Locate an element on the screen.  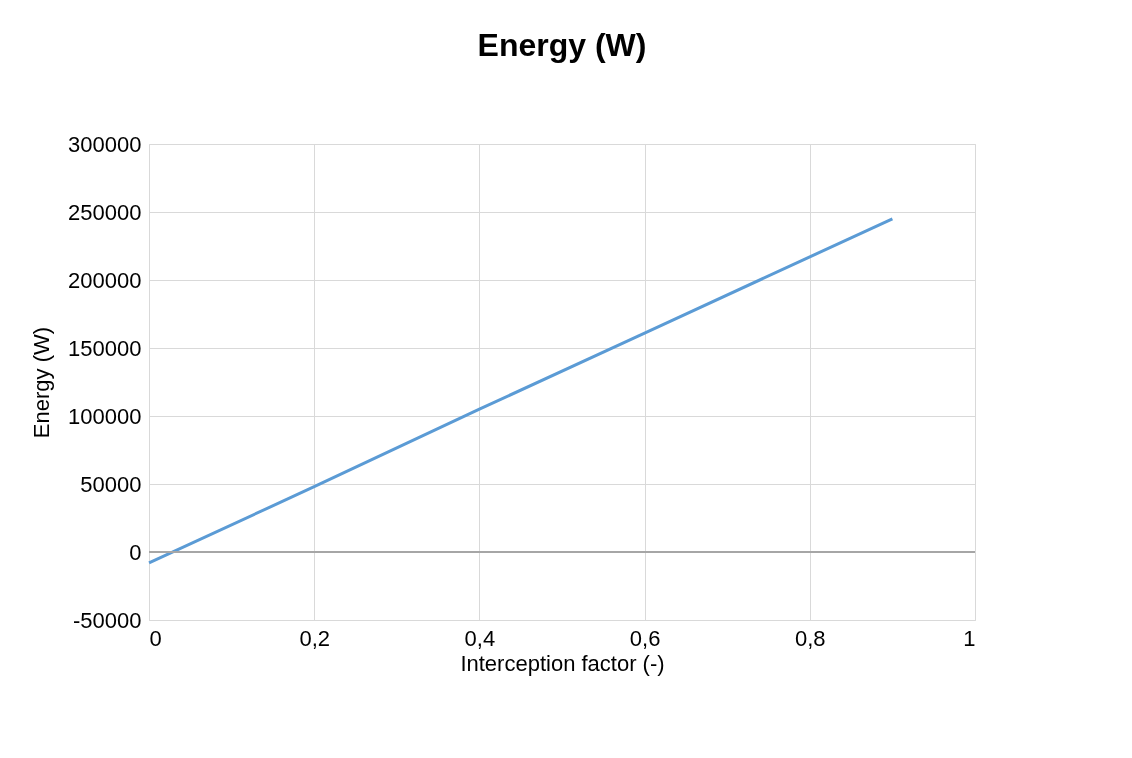
chart-title: Energy (W) is located at coordinates (562, 45).